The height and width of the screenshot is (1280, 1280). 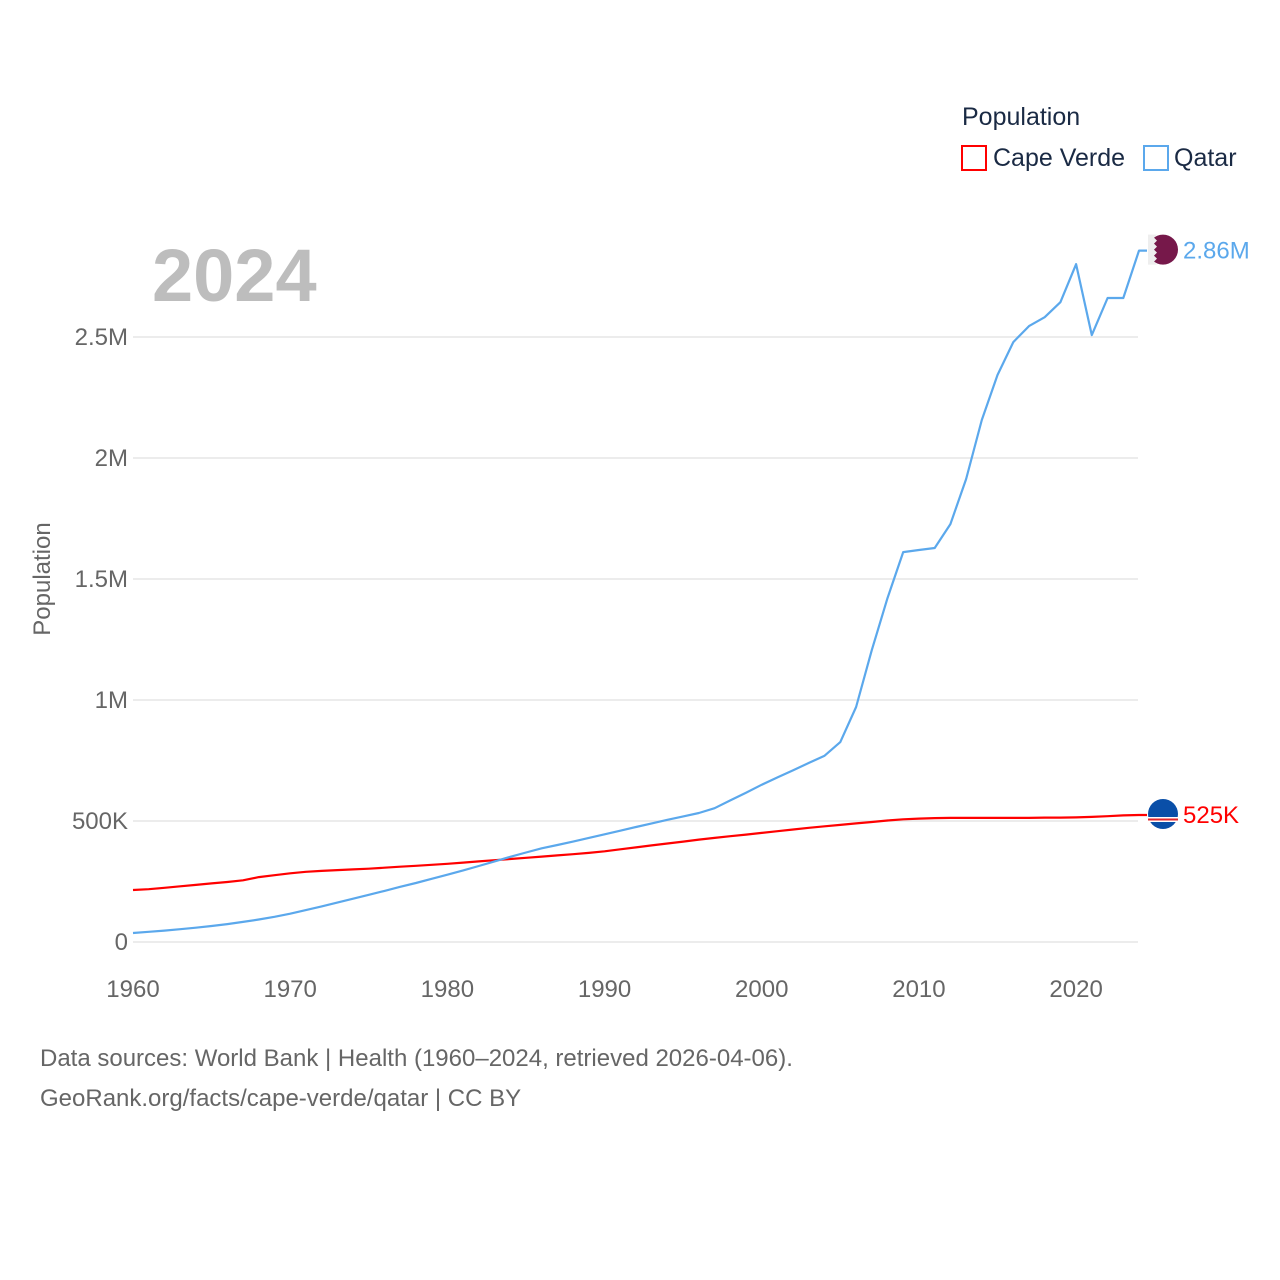 I want to click on series-line-cape-verde, so click(x=639, y=852).